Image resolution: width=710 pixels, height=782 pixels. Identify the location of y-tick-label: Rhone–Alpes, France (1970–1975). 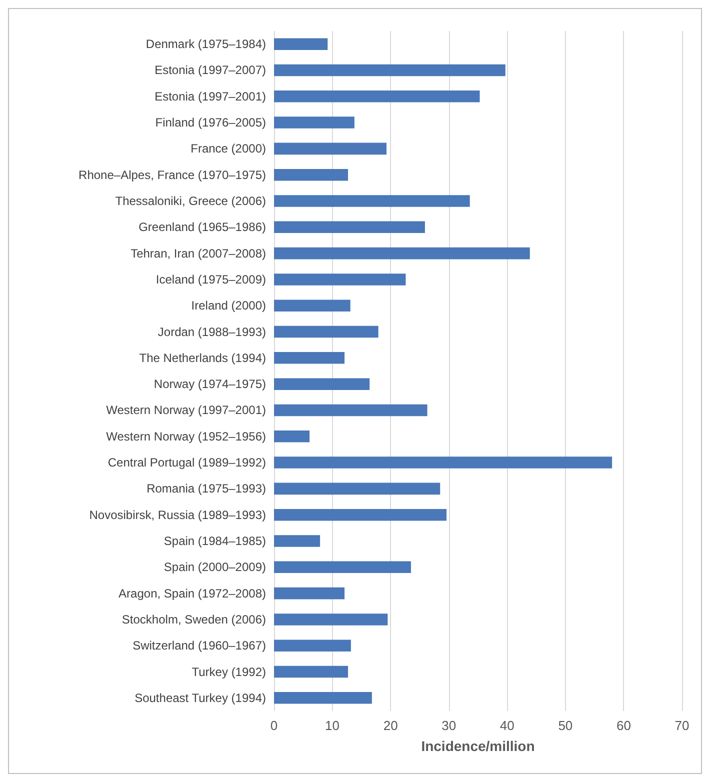
(172, 175).